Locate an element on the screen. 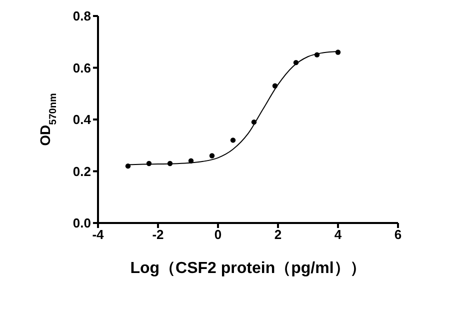 The width and height of the screenshot is (455, 333). y-tick-label: 0.0 is located at coordinates (81, 223).